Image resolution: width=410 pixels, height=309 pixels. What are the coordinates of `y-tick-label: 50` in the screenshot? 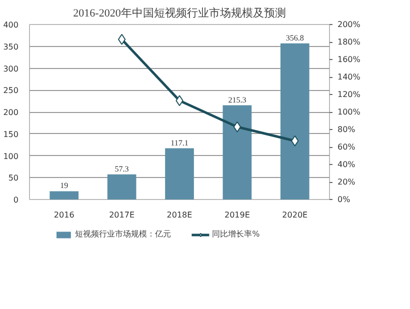 It's located at (13, 178).